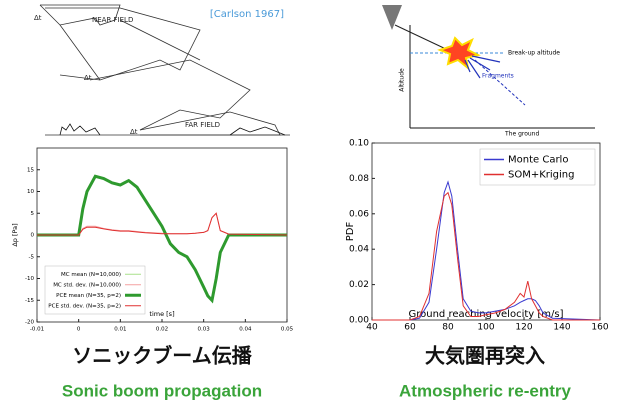  What do you see at coordinates (538, 160) in the screenshot?
I see `legend-label: Monte Carlo` at bounding box center [538, 160].